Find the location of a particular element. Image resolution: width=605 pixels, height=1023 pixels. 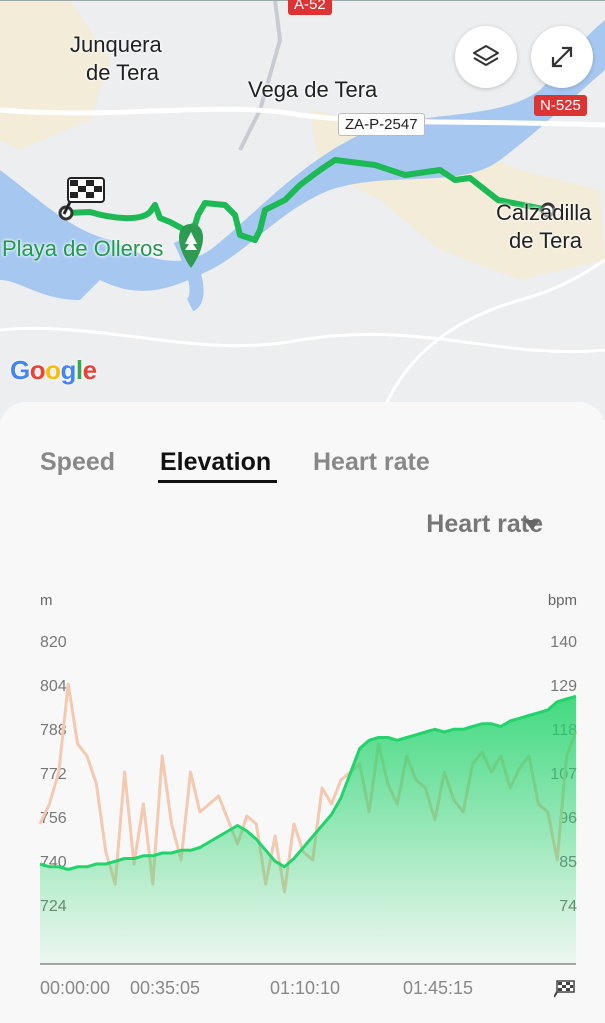

place-junquera-de-tera: de Tera is located at coordinates (122, 72).